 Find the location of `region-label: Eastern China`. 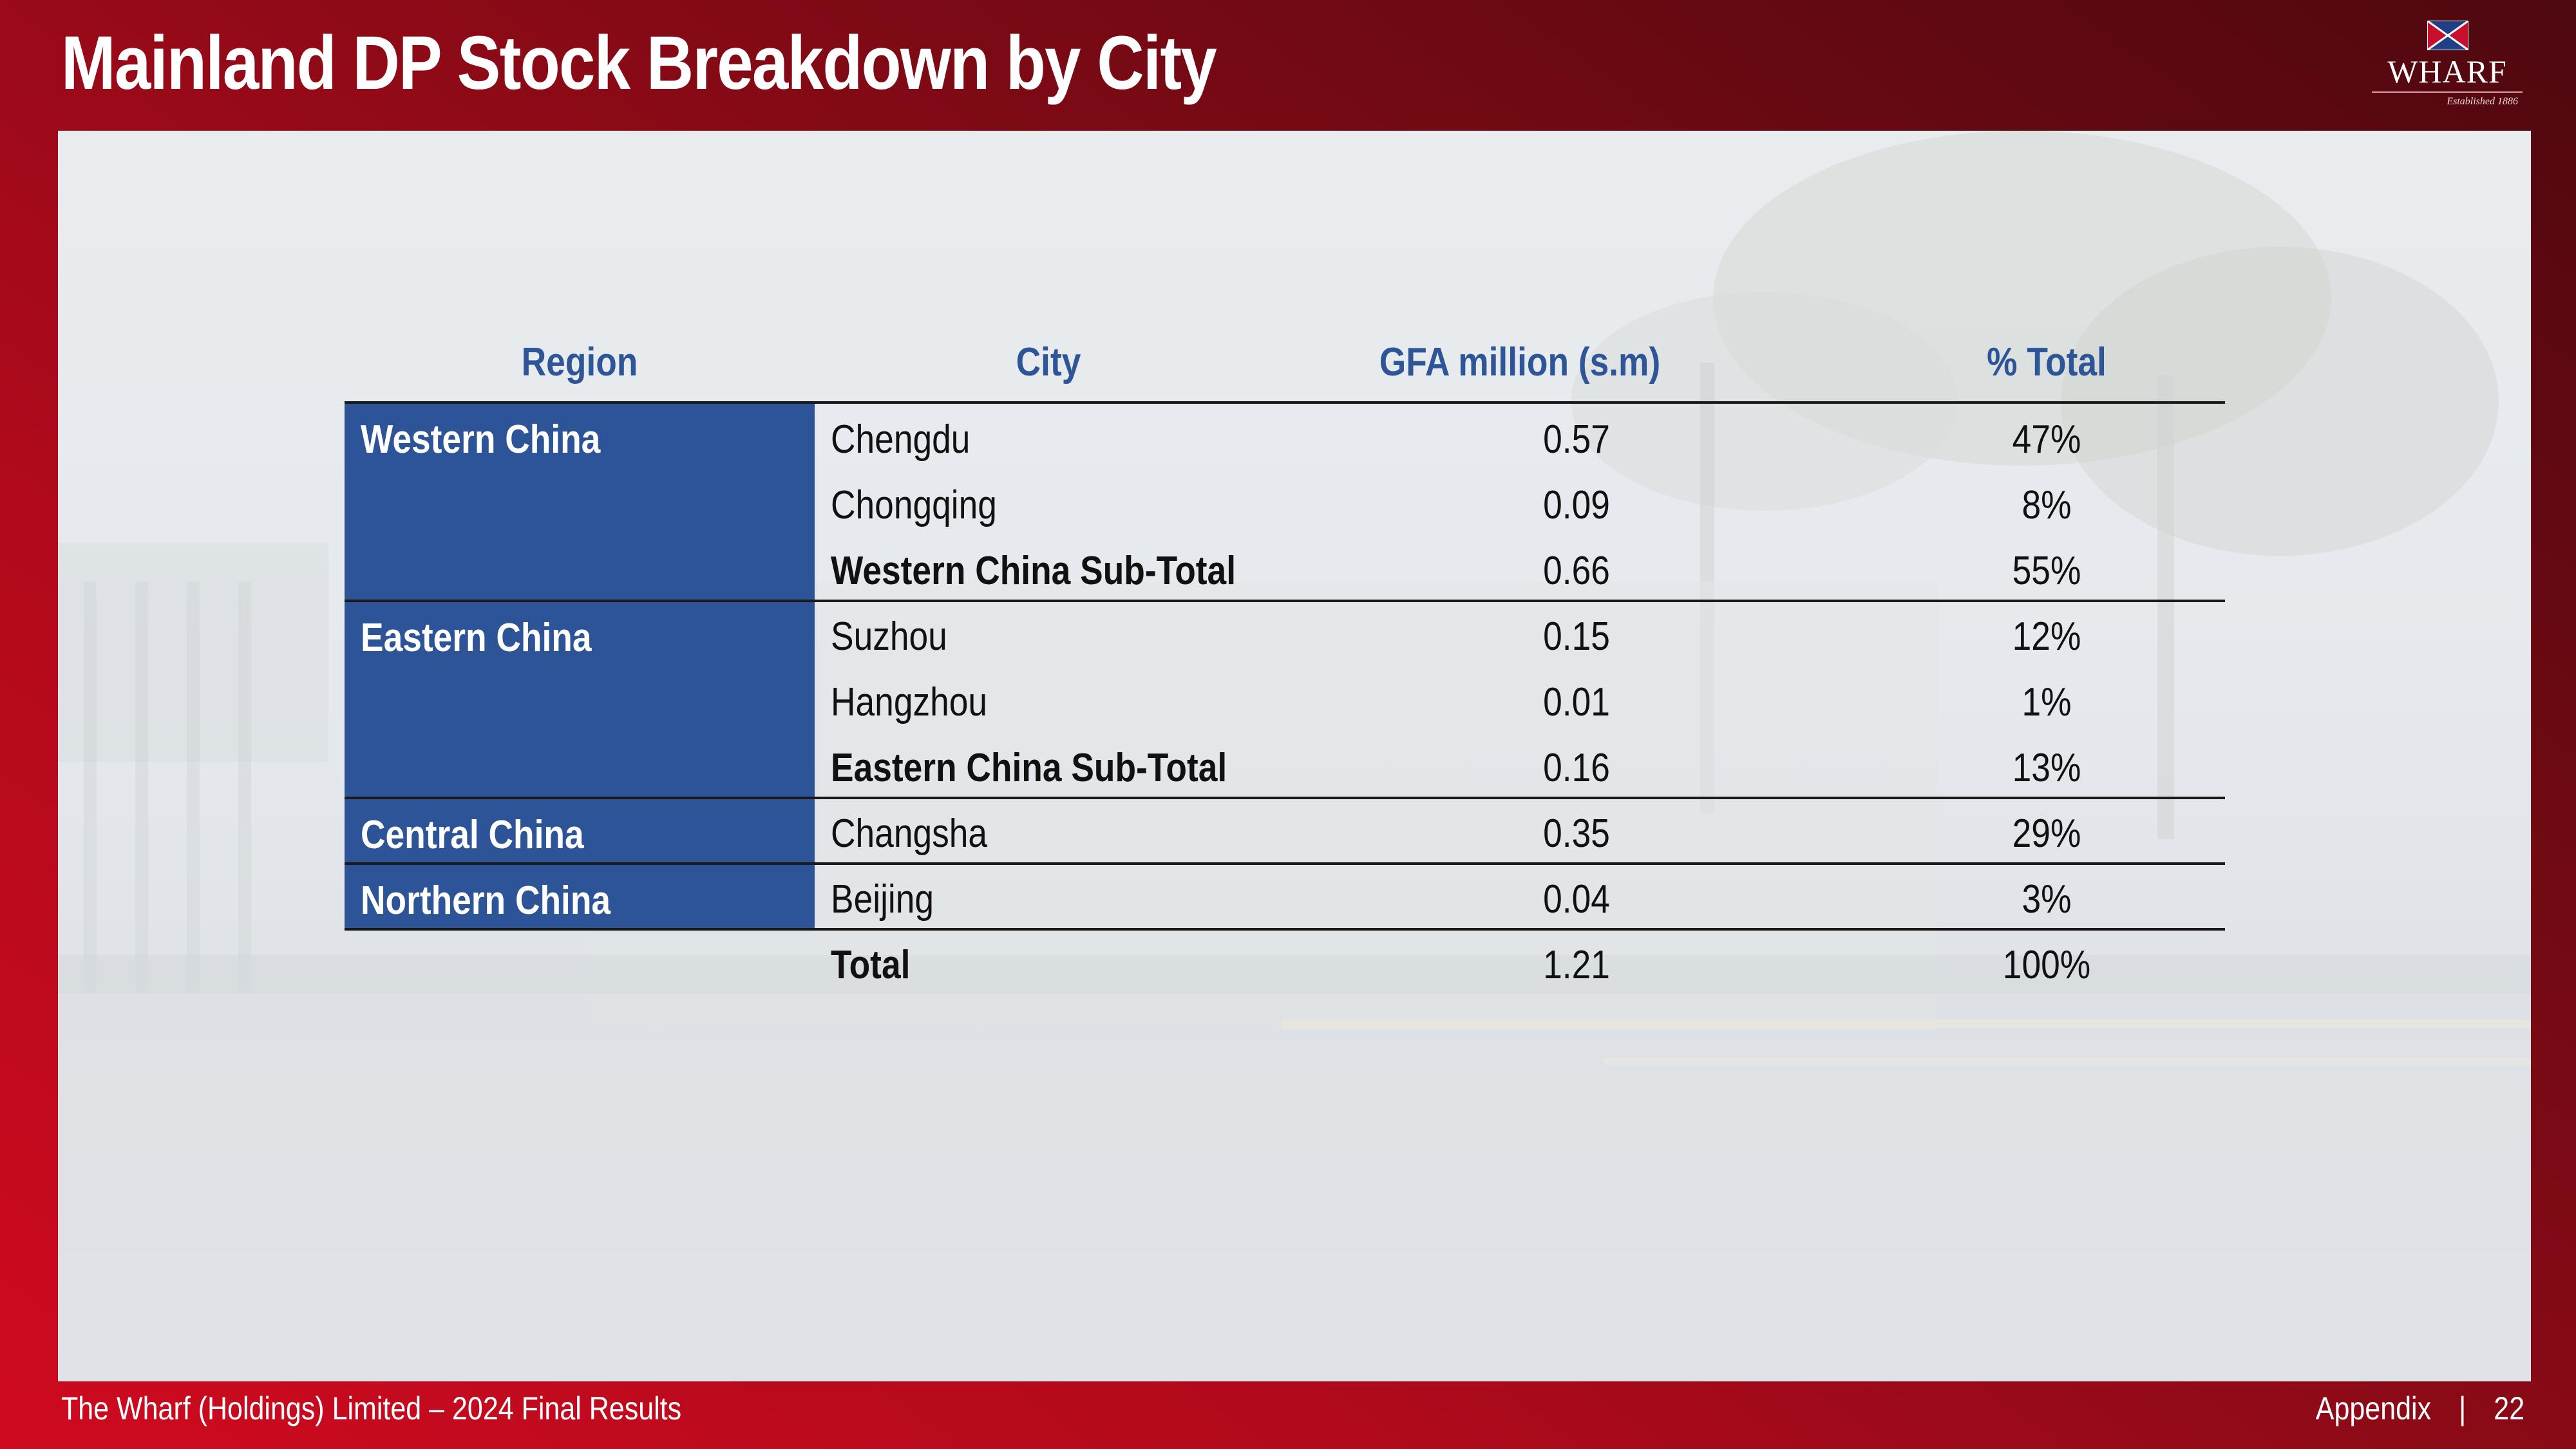

region-label: Eastern China is located at coordinates (477, 638).